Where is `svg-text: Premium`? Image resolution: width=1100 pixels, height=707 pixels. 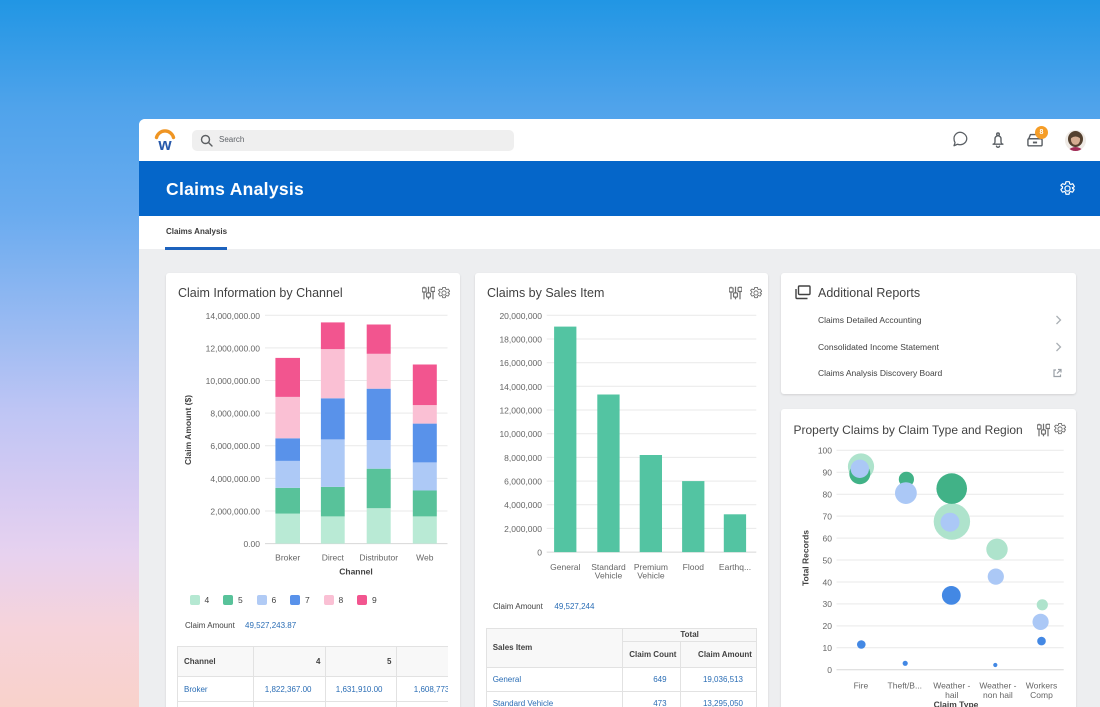 svg-text: Premium is located at coordinates (651, 567).